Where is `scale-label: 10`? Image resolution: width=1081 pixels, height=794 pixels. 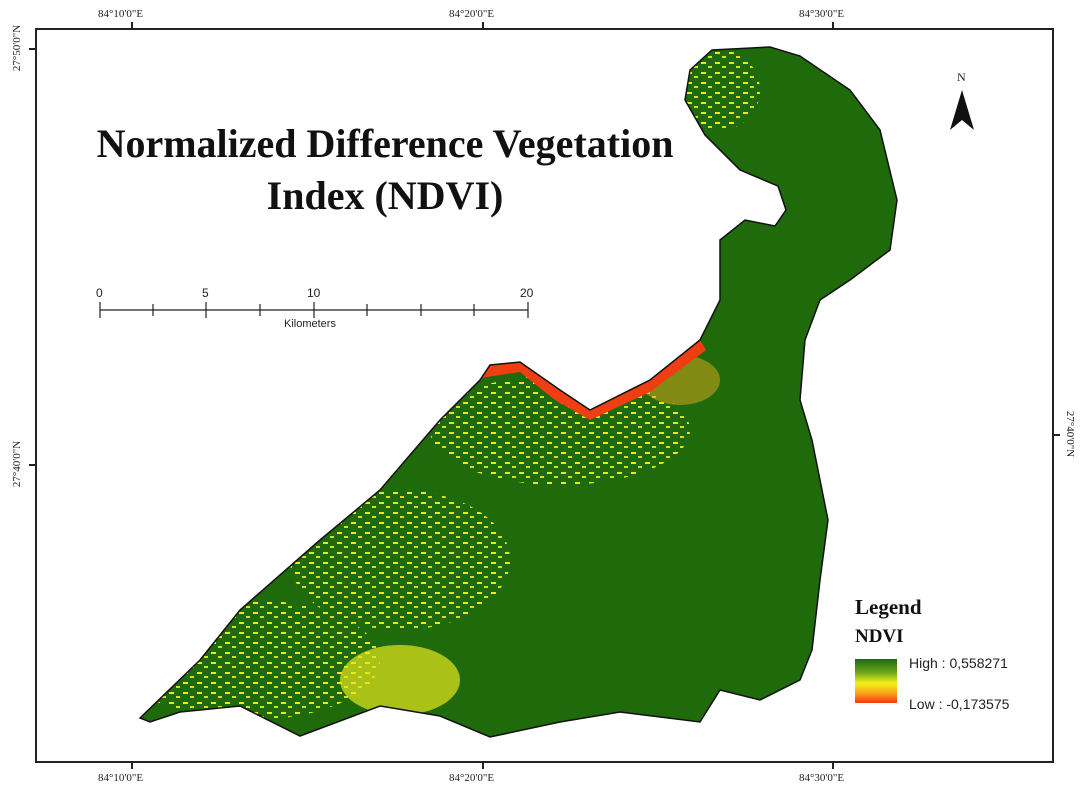 scale-label: 10 is located at coordinates (314, 293).